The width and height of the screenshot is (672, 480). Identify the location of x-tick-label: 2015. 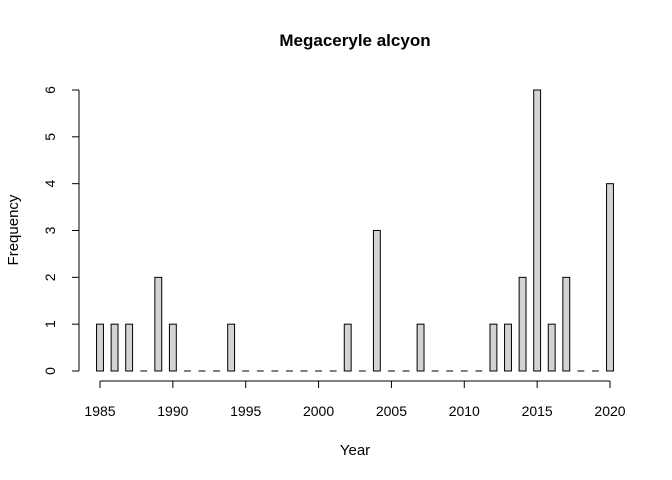
(537, 411).